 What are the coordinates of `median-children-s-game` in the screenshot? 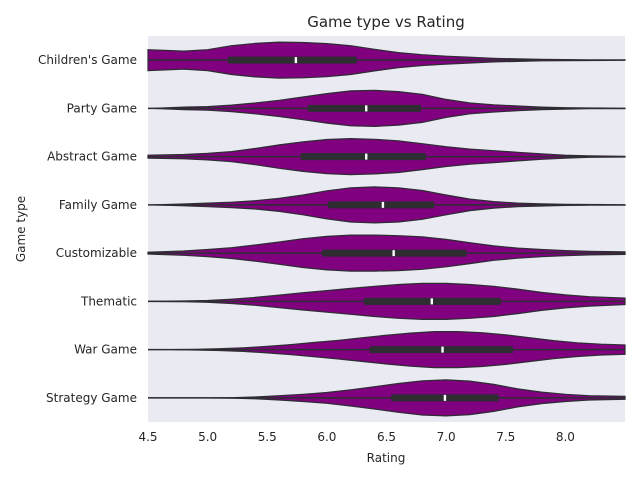 It's located at (296, 60).